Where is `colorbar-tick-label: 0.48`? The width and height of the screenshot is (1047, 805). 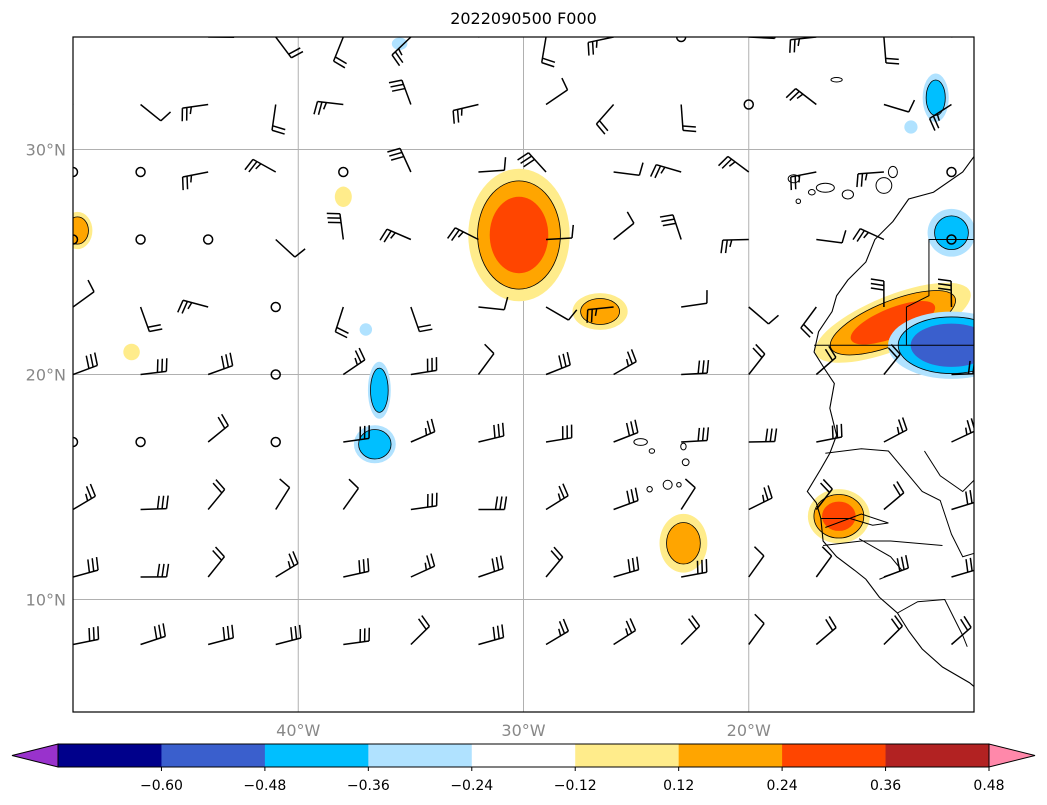
colorbar-tick-label: 0.48 is located at coordinates (988, 786).